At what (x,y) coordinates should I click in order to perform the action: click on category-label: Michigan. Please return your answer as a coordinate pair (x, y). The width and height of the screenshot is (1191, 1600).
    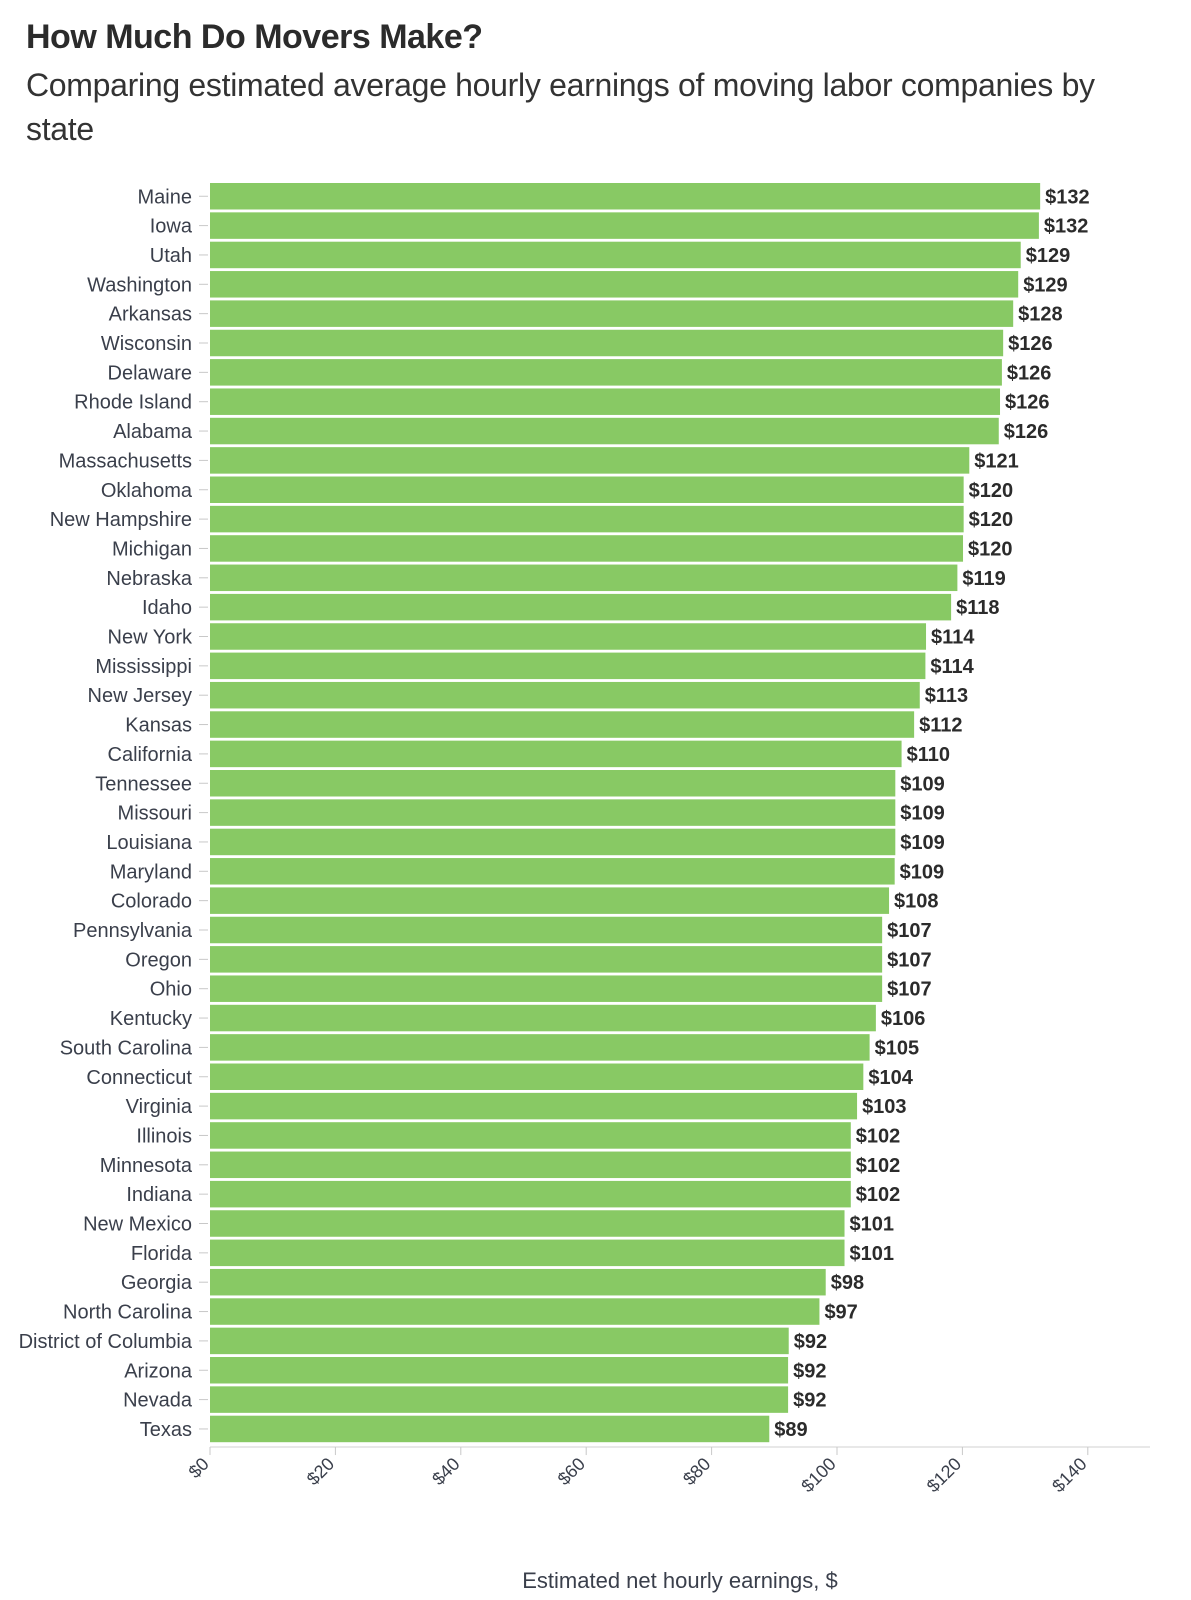
    Looking at the image, I should click on (152, 549).